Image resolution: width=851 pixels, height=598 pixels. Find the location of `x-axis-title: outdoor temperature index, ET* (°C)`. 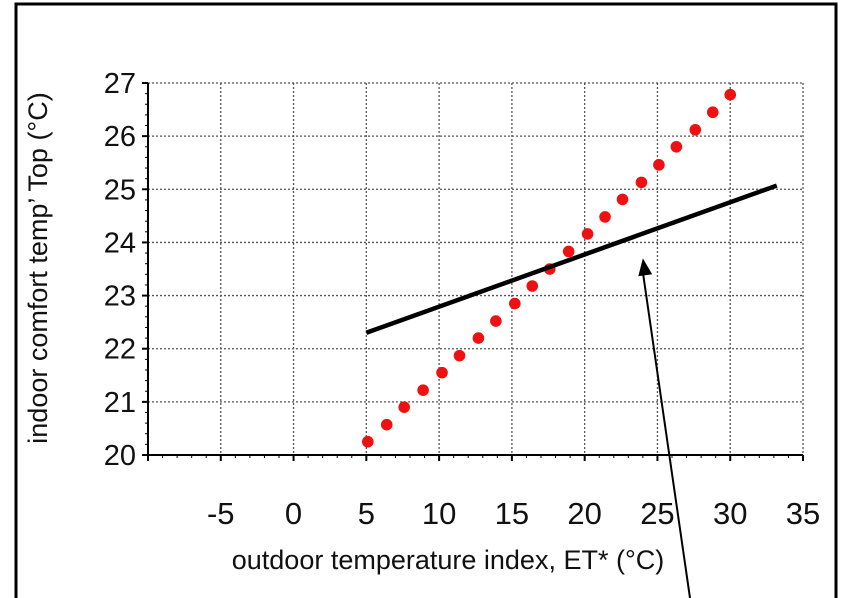

x-axis-title: outdoor temperature index, ET* (°C) is located at coordinates (448, 560).